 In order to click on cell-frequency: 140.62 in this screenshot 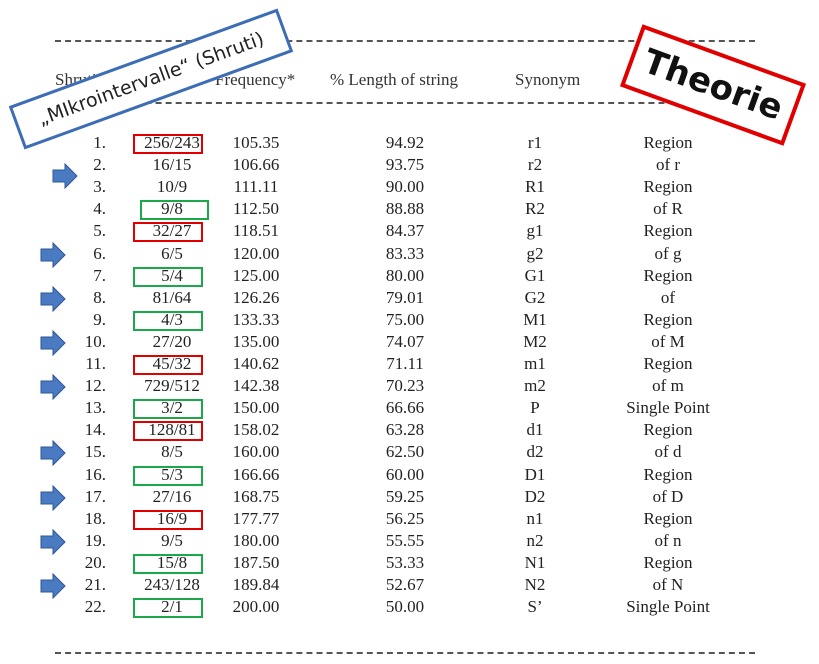, I will do `click(256, 363)`.